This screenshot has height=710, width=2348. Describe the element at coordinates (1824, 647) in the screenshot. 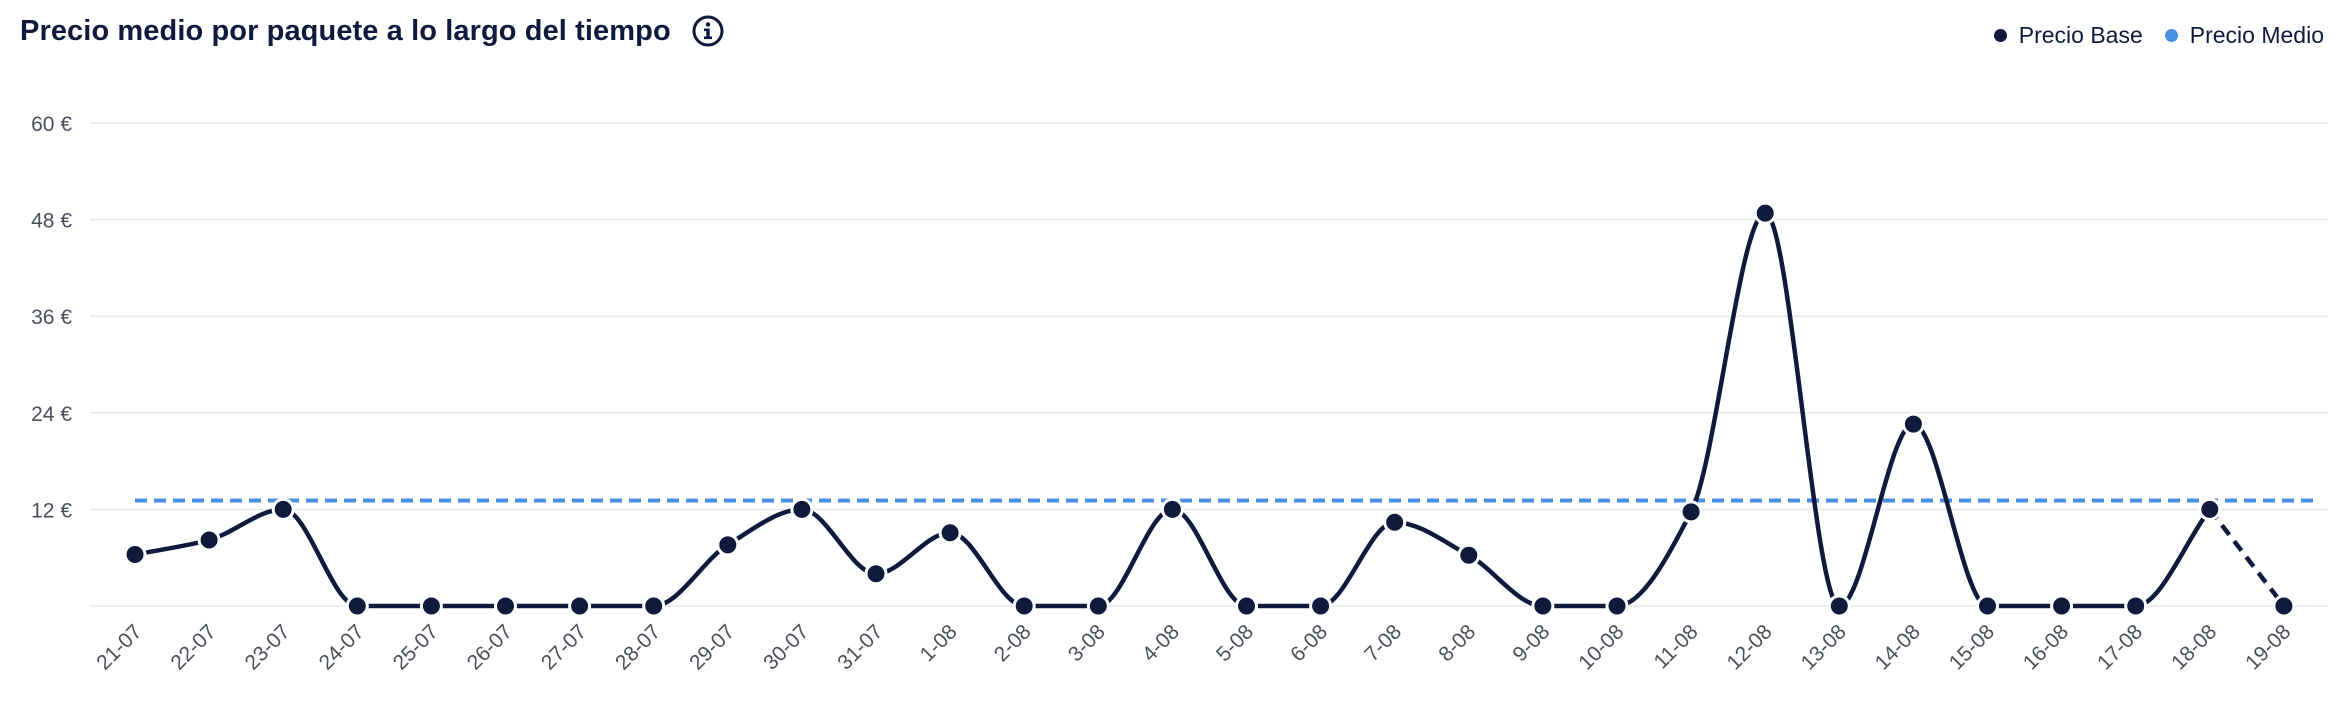

I see `x-tick-label: 13-08` at that location.